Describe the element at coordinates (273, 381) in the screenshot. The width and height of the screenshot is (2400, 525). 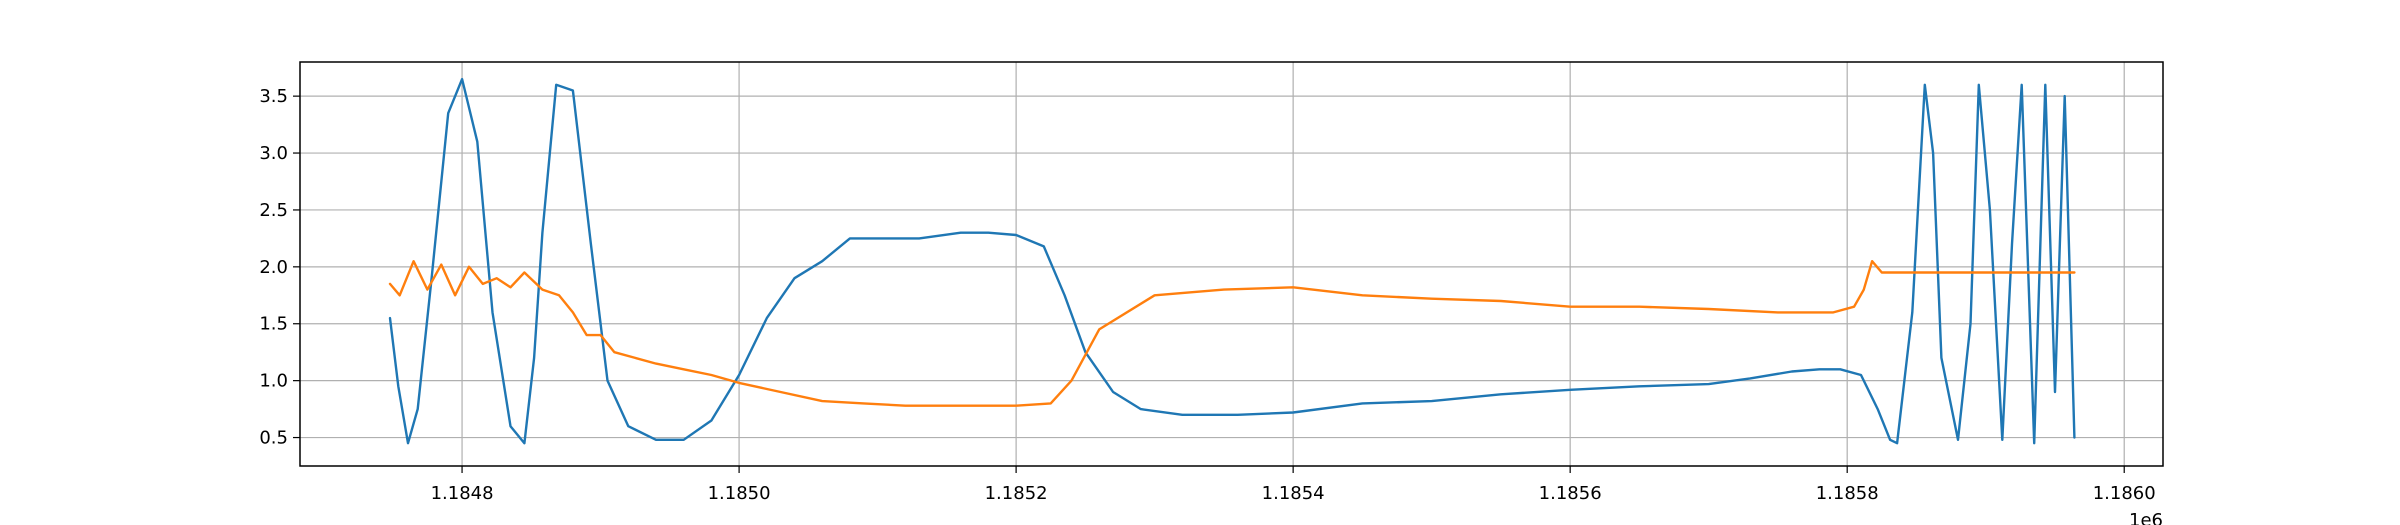
I see `y-tick-label: 1.0` at that location.